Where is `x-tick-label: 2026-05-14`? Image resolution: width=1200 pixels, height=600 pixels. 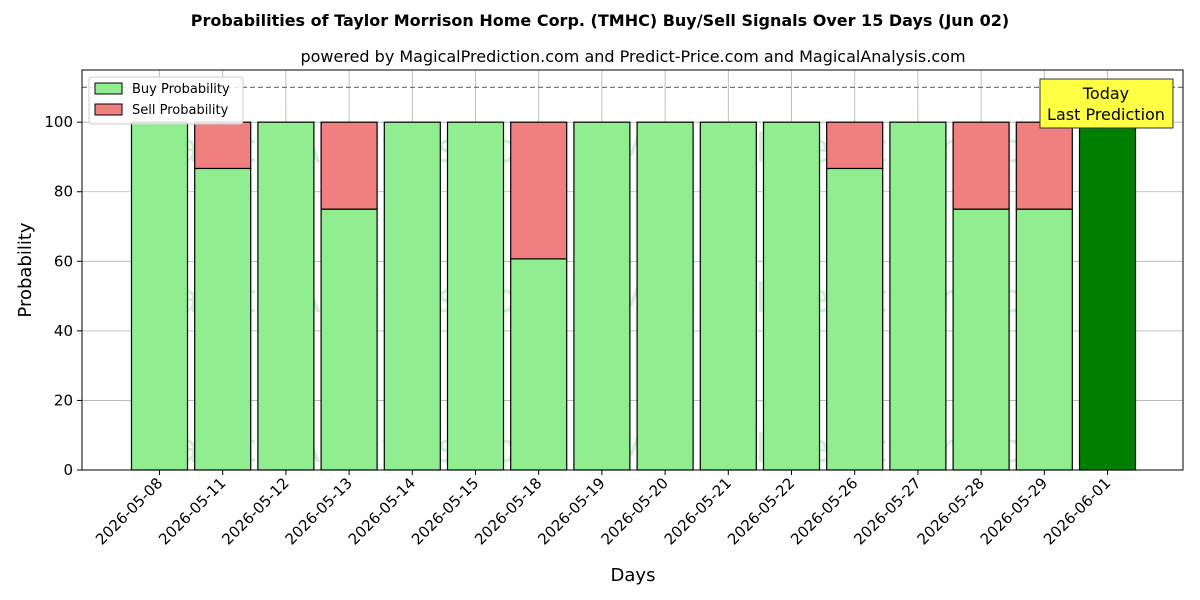 x-tick-label: 2026-05-14 is located at coordinates (382, 511).